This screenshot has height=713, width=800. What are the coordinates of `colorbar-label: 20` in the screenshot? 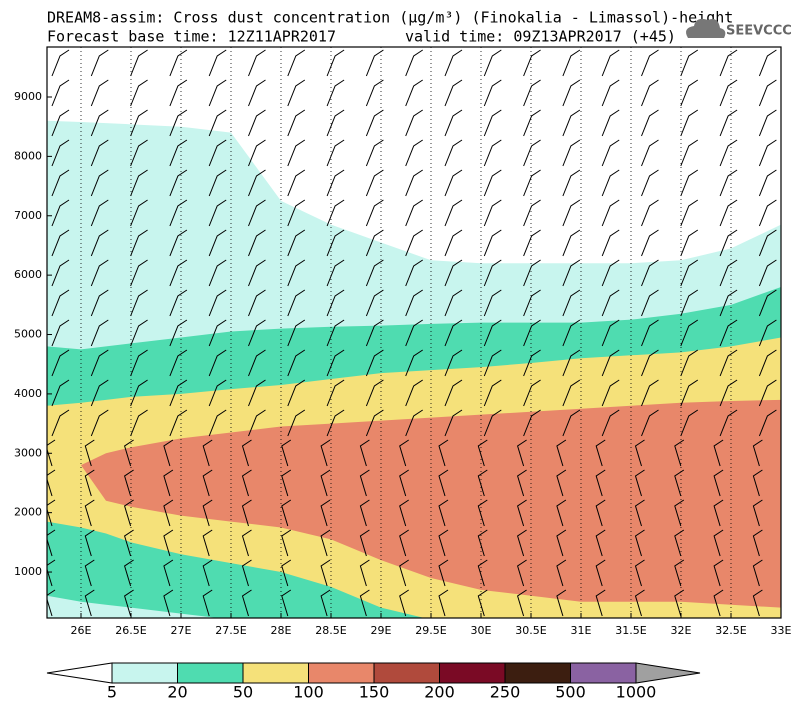 It's located at (177, 692).